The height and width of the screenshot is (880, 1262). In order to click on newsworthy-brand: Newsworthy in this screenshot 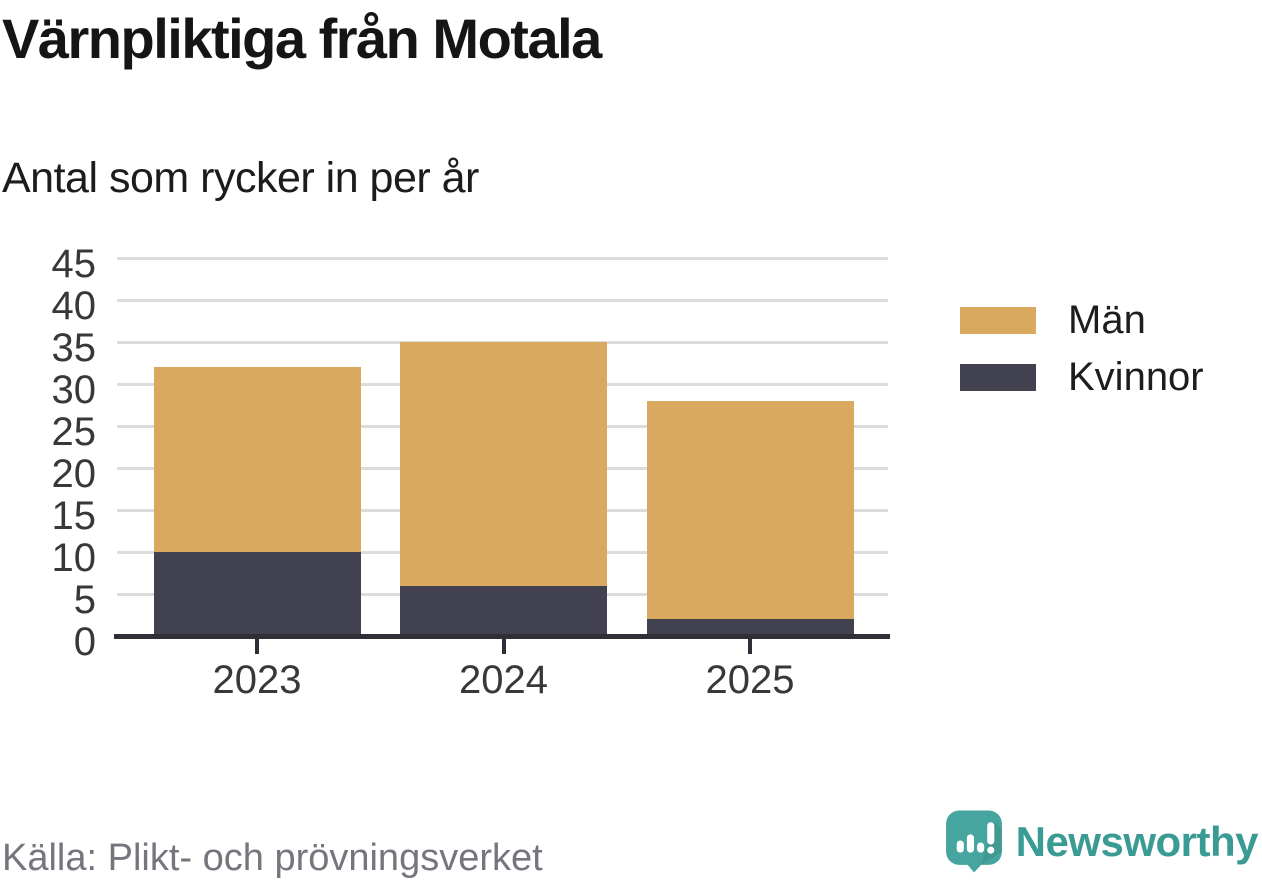, I will do `click(1102, 841)`.